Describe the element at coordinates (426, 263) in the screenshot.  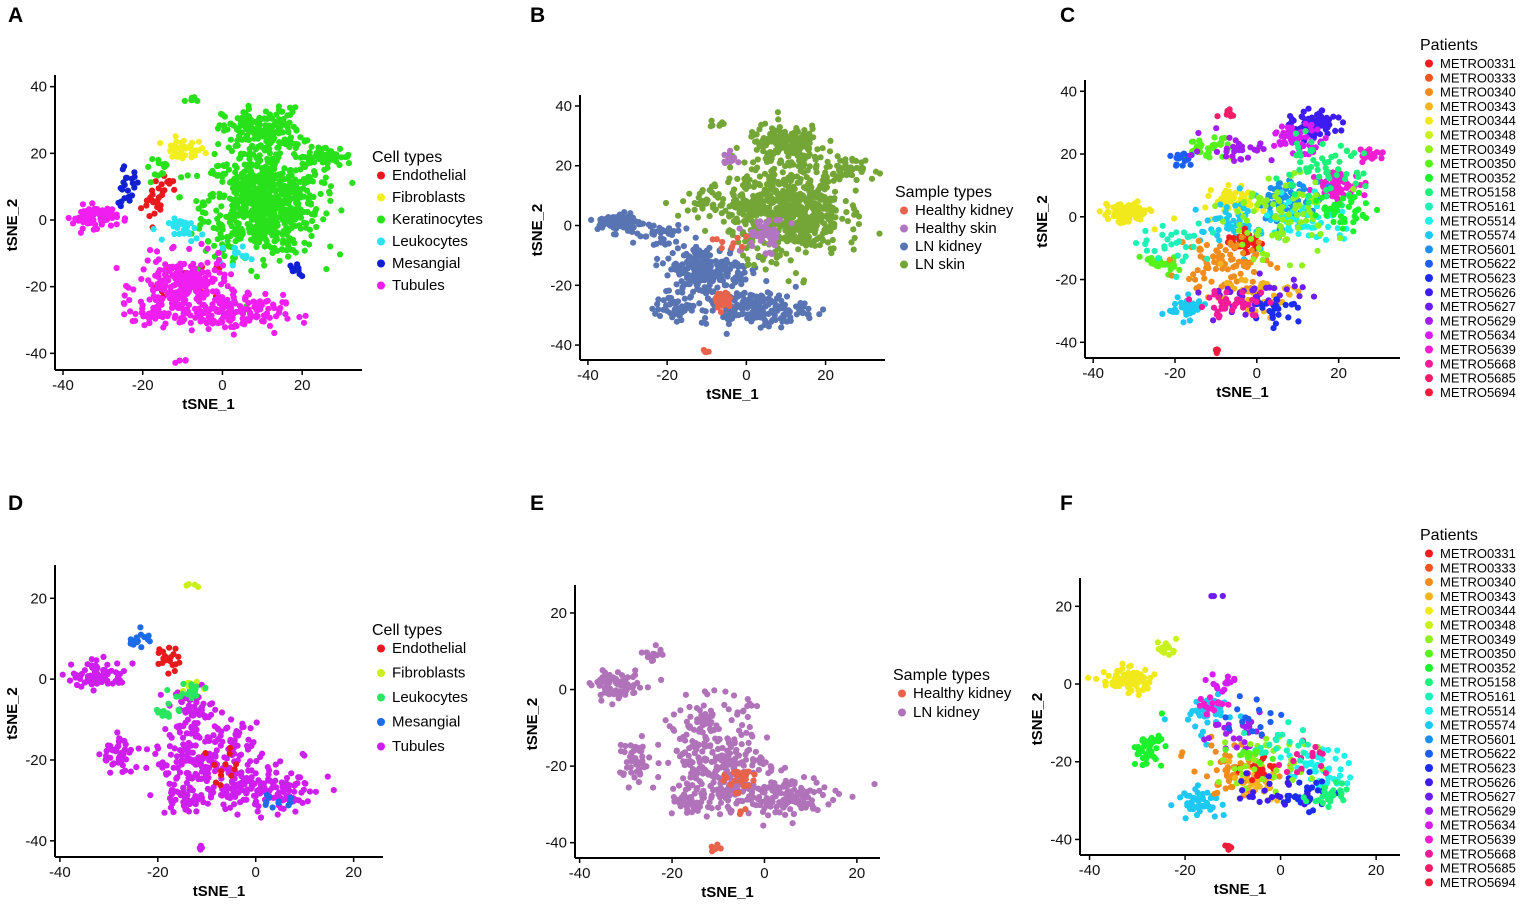
I see `legend-label: Mesangial` at that location.